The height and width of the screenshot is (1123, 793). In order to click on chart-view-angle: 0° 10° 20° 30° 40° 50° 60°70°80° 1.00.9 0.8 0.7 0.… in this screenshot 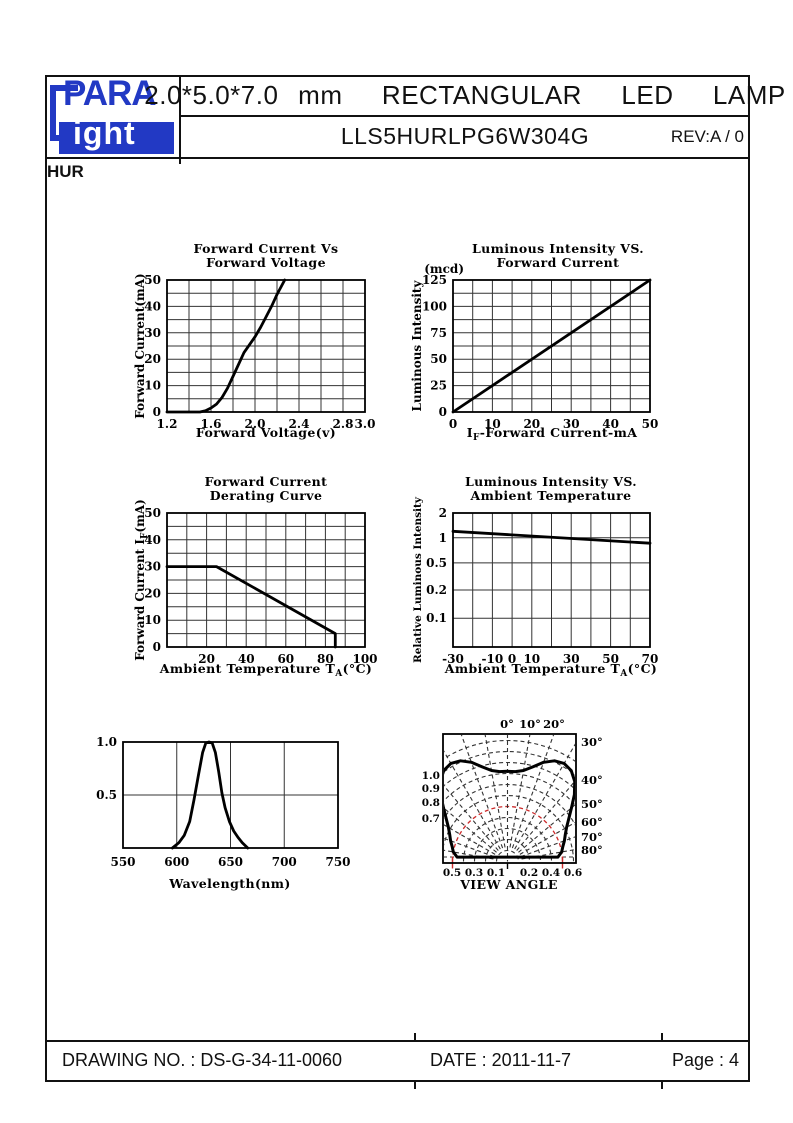, I will do `click(512, 804)`.